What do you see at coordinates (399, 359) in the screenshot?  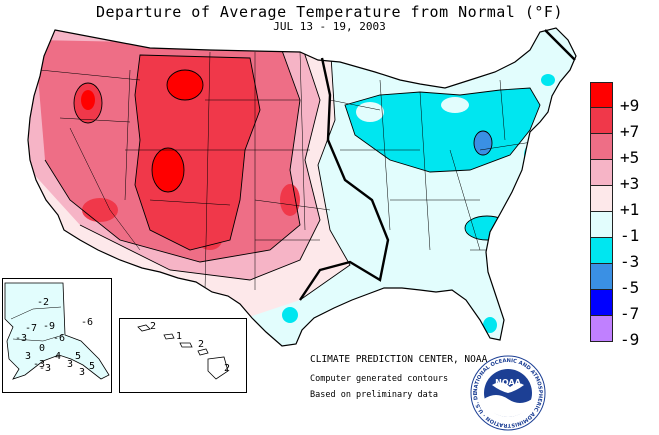 I see `credit-line: CLIMATE PREDICTION CENTER, NOAA` at bounding box center [399, 359].